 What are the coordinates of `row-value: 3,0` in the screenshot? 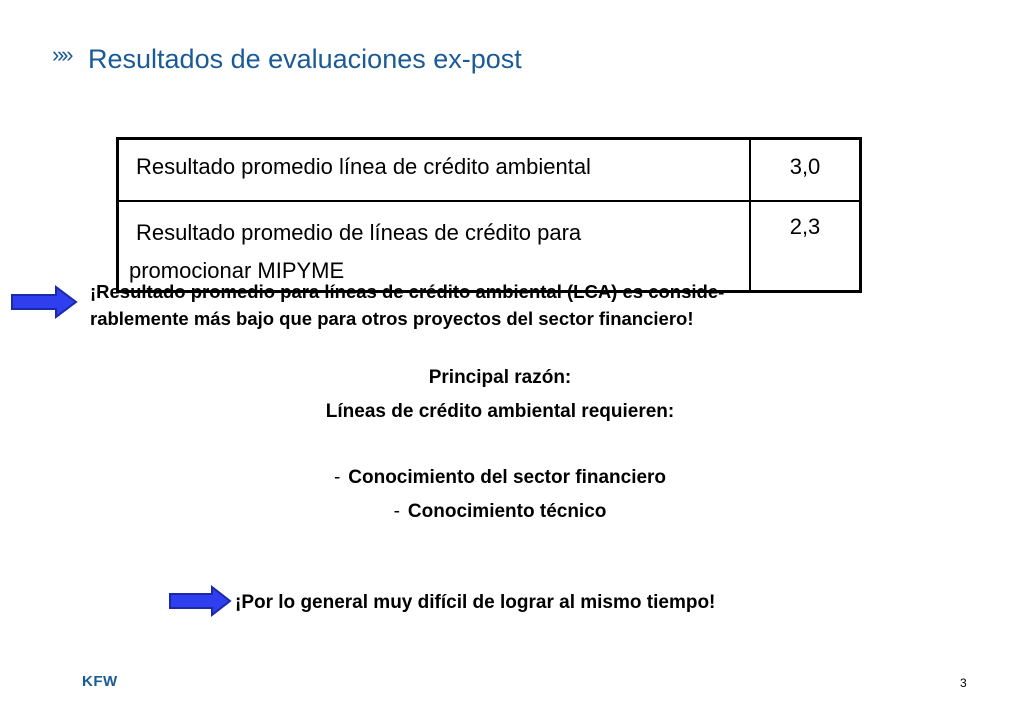 It's located at (805, 166).